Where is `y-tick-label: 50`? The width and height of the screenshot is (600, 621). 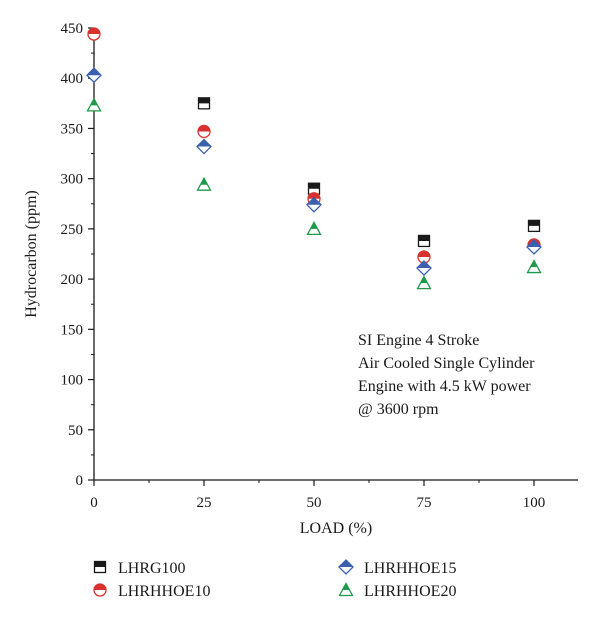 y-tick-label: 50 is located at coordinates (75, 431).